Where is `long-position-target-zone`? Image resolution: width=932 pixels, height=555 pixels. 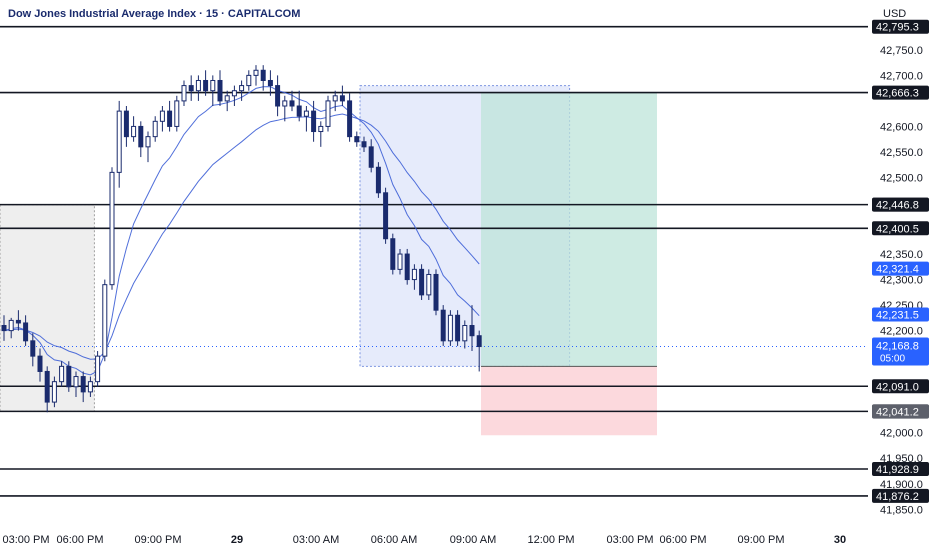 long-position-target-zone is located at coordinates (569, 229).